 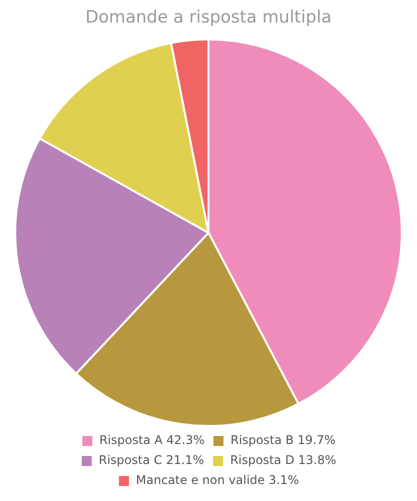 What do you see at coordinates (283, 440) in the screenshot?
I see `legend-label: Risposta B 19.7%` at bounding box center [283, 440].